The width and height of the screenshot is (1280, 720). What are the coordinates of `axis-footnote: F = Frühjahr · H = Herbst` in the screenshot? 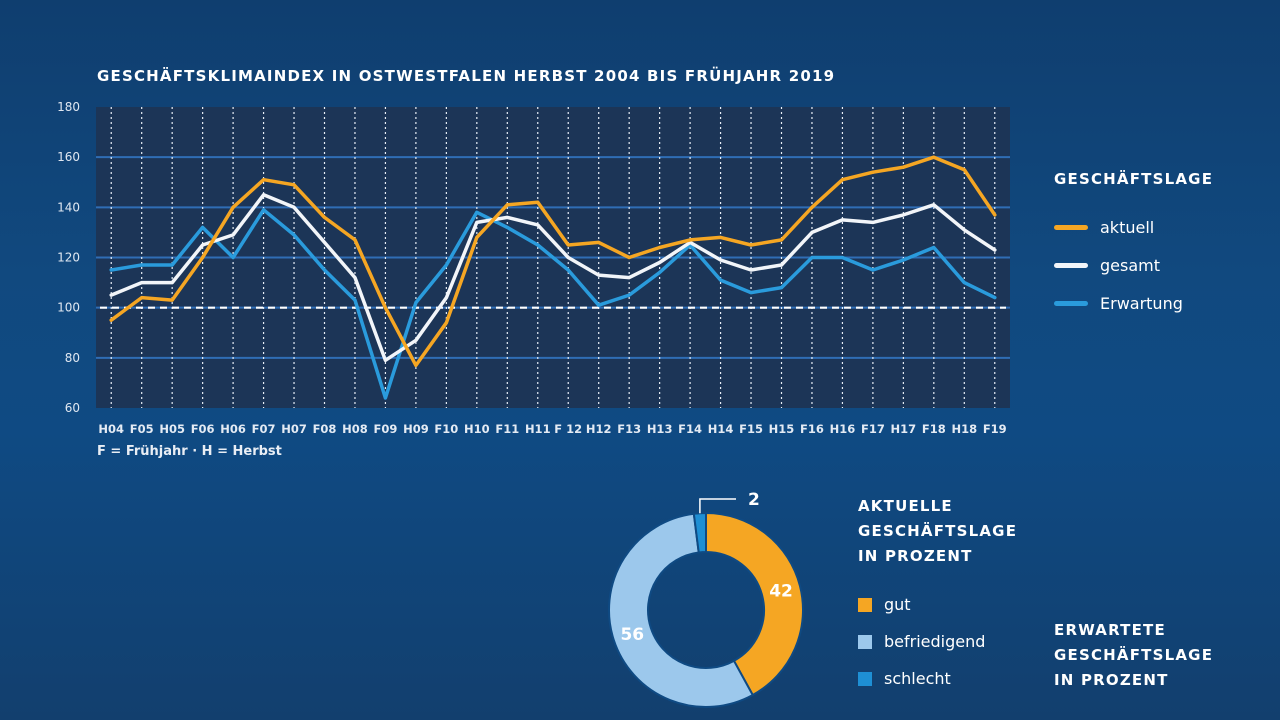 It's located at (189, 451).